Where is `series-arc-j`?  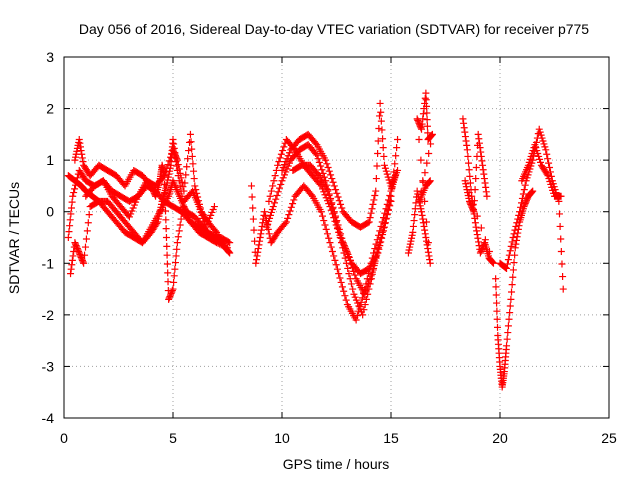 series-arc-j is located at coordinates (335, 240).